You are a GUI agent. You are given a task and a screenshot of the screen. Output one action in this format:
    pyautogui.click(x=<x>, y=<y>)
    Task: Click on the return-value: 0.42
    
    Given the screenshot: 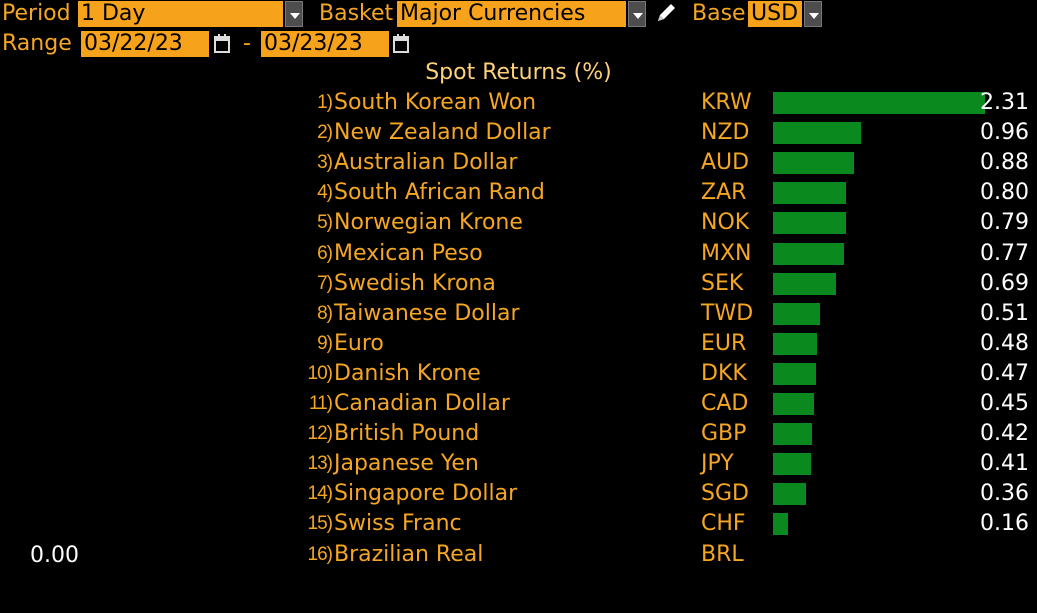 What is the action you would take?
    pyautogui.click(x=1004, y=434)
    